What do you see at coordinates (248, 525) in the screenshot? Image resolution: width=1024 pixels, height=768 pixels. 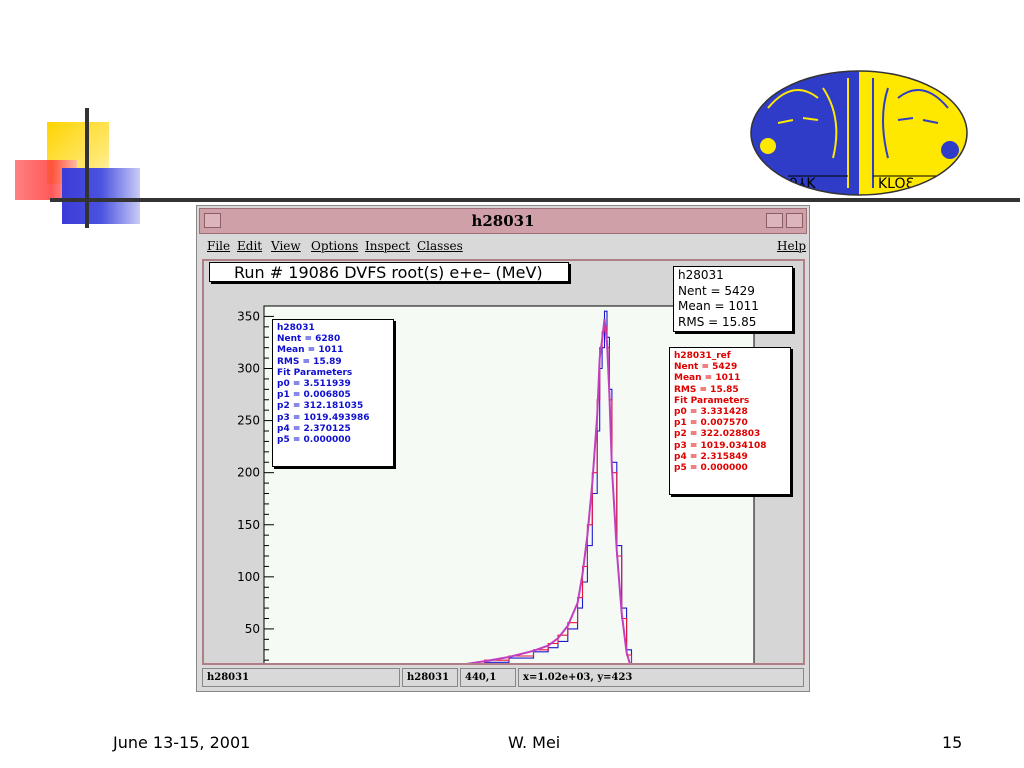 I see `y-tick-label: 150` at bounding box center [248, 525].